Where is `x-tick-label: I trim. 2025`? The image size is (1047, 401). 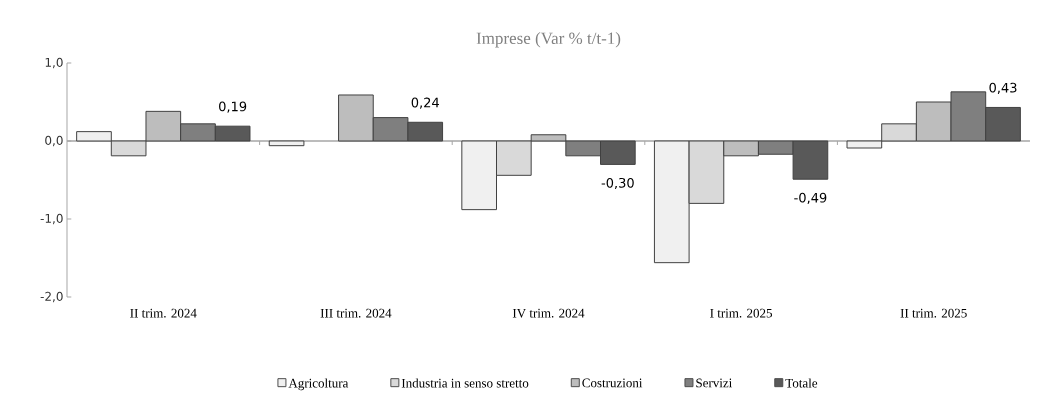 x-tick-label: I trim. 2025 is located at coordinates (741, 313).